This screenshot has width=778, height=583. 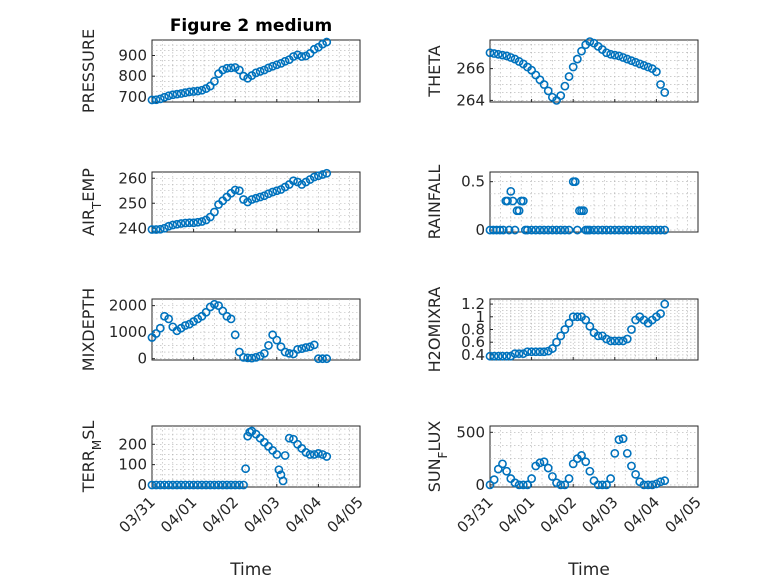 What do you see at coordinates (588, 570) in the screenshot?
I see `x-axis-label: Time` at bounding box center [588, 570].